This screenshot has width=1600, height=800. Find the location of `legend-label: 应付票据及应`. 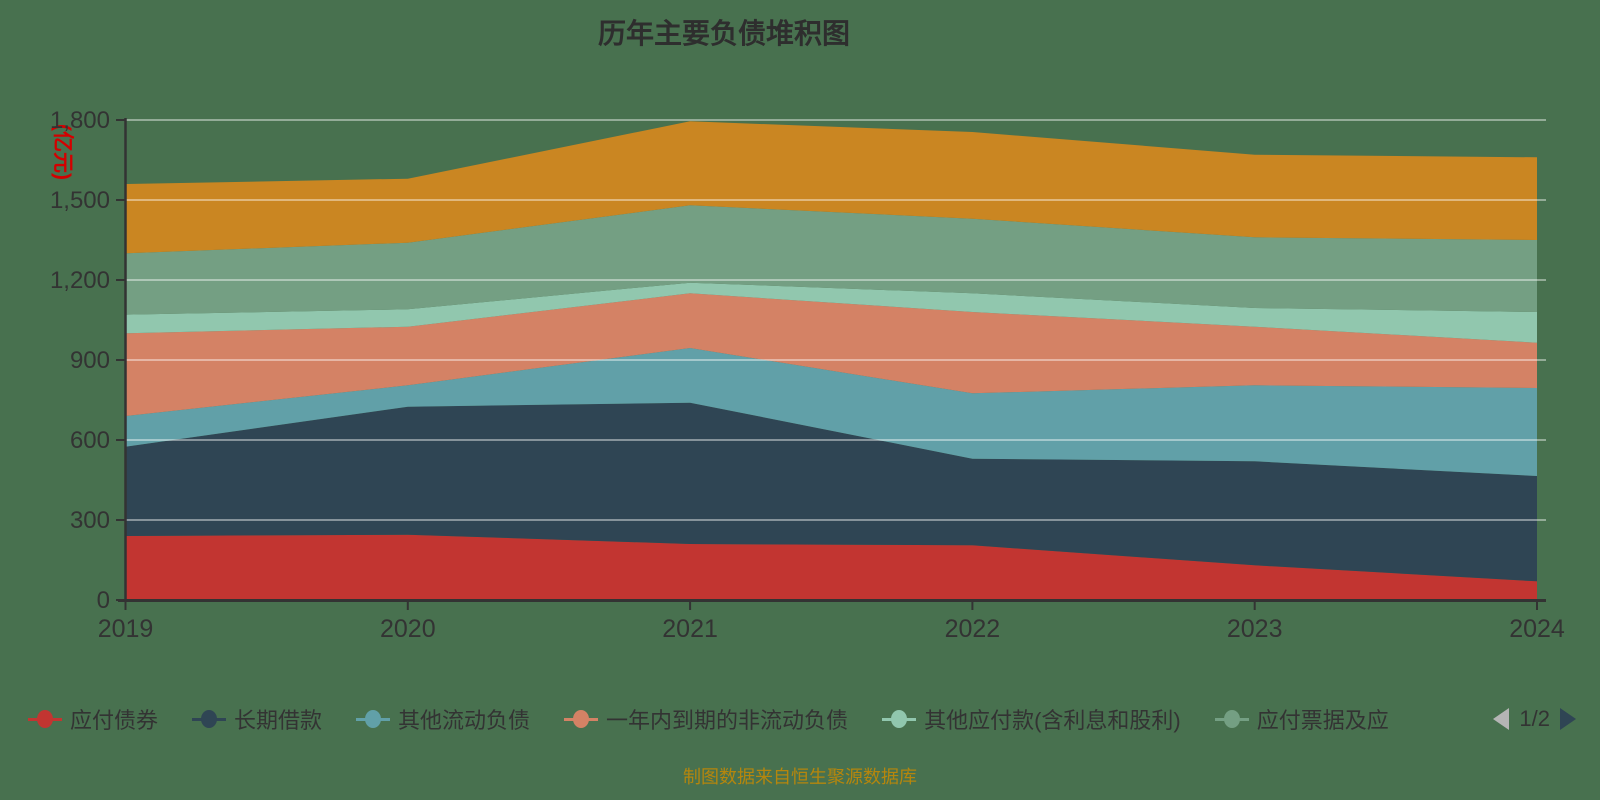

legend-label: 应付票据及应 is located at coordinates (1322, 720).